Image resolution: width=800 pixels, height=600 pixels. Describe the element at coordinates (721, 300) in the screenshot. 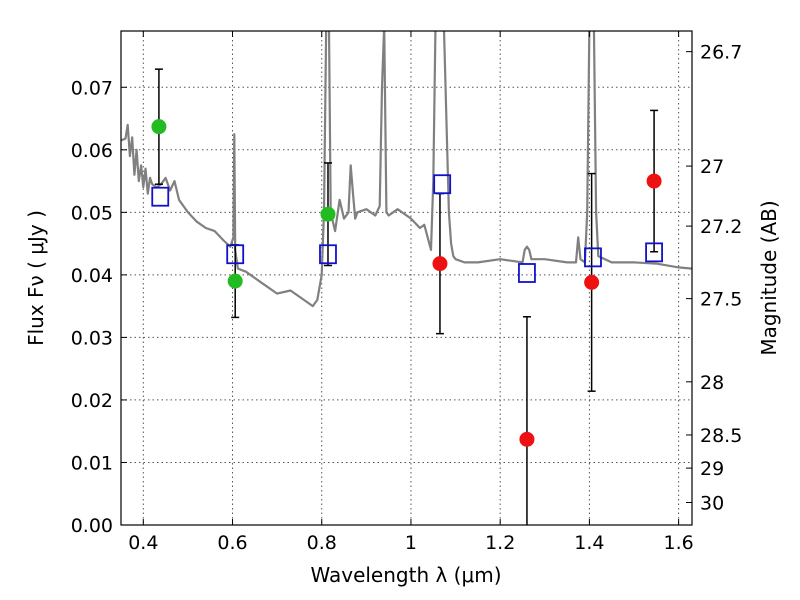

I see `y-right-tick-label: 27.5` at that location.